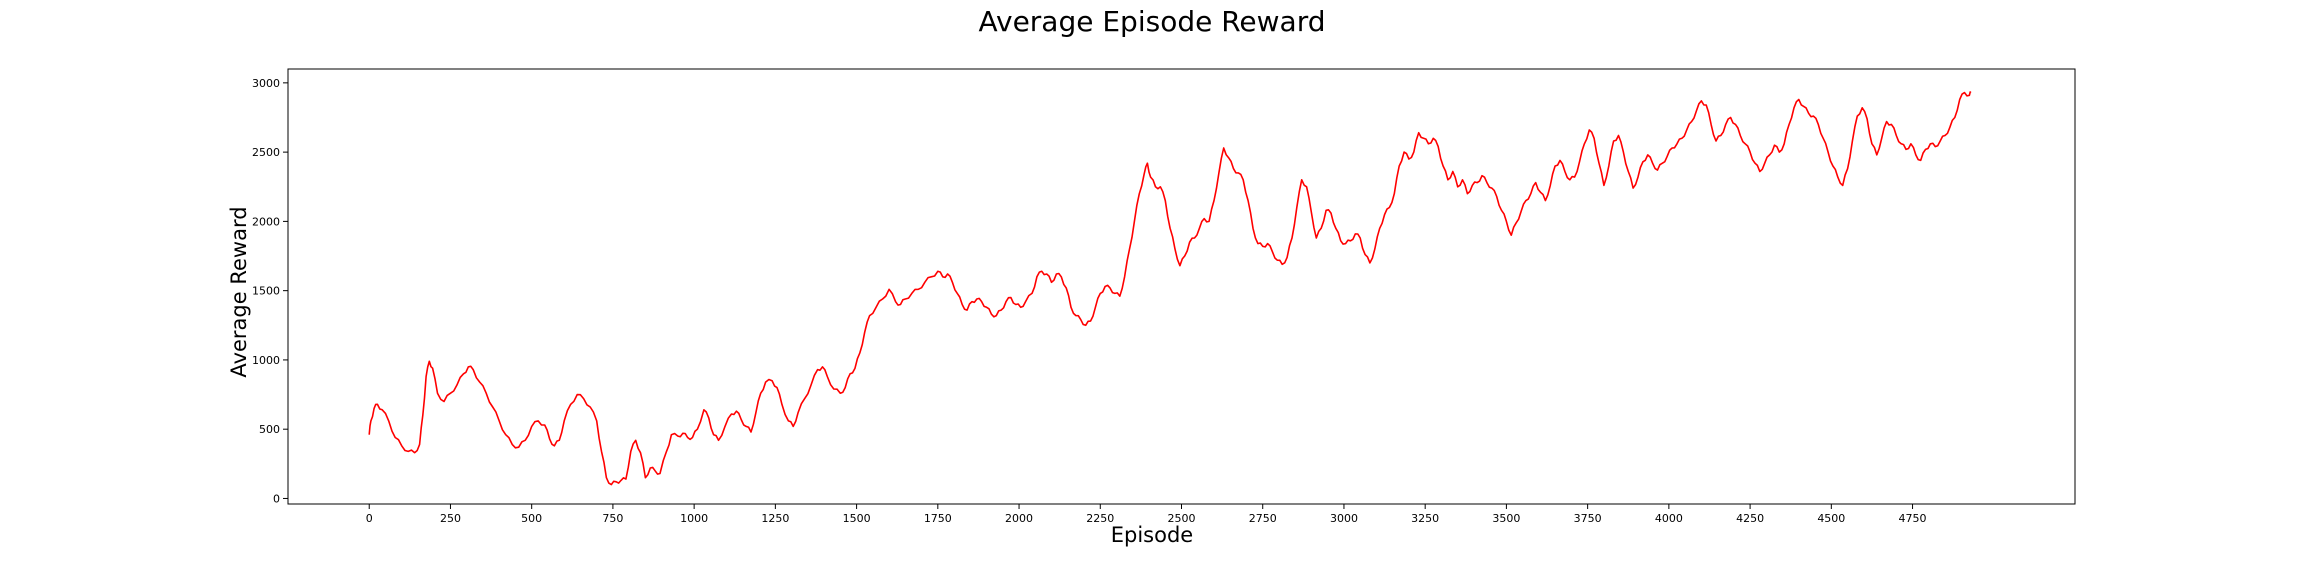  What do you see at coordinates (1152, 535) in the screenshot?
I see `x-axis-label: Episode` at bounding box center [1152, 535].